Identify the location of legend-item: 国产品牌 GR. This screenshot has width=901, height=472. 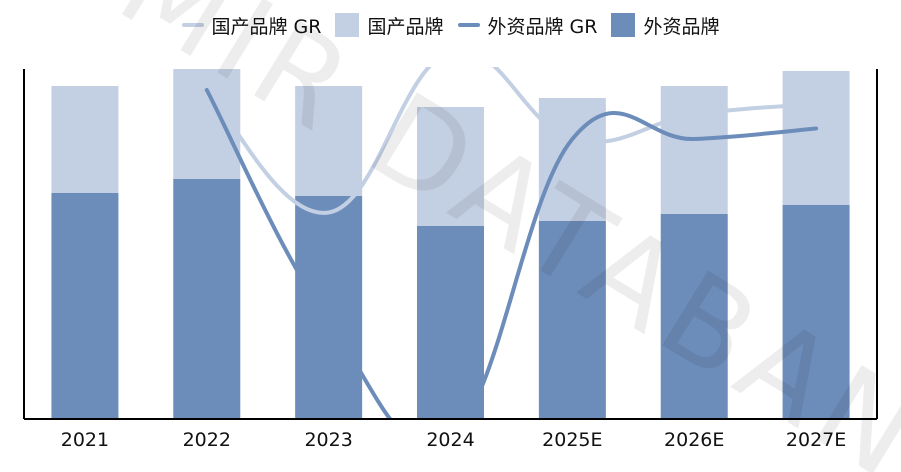
(251, 25).